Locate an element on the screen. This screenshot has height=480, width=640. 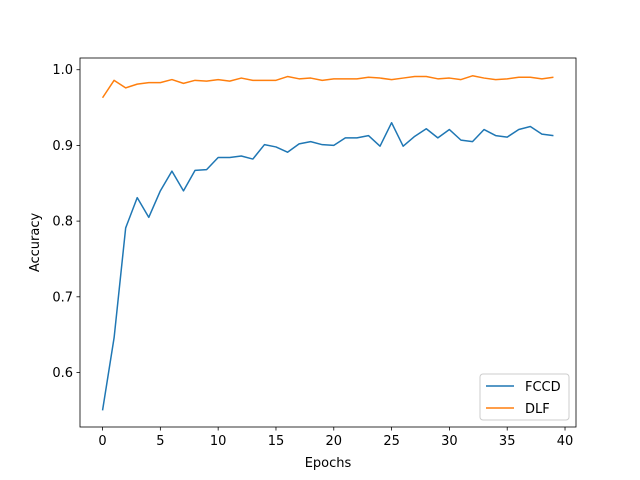
x-tick-label: 0 is located at coordinates (102, 441).